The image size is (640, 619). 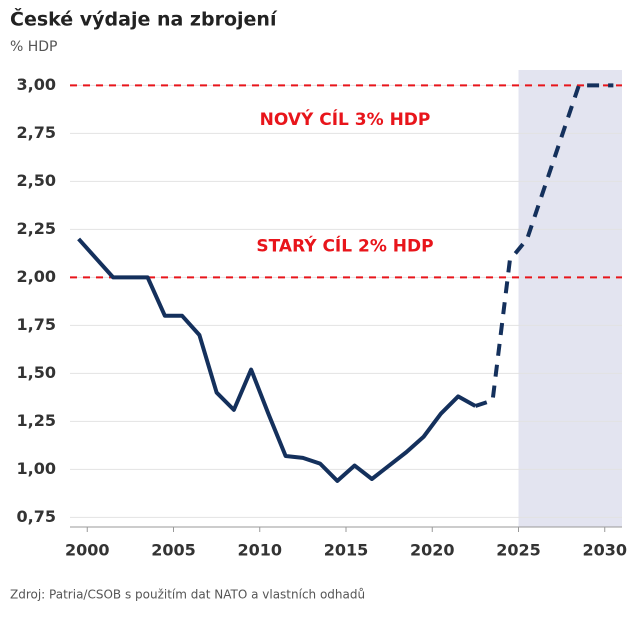 What do you see at coordinates (259, 550) in the screenshot?
I see `x-tick-label: 2010` at bounding box center [259, 550].